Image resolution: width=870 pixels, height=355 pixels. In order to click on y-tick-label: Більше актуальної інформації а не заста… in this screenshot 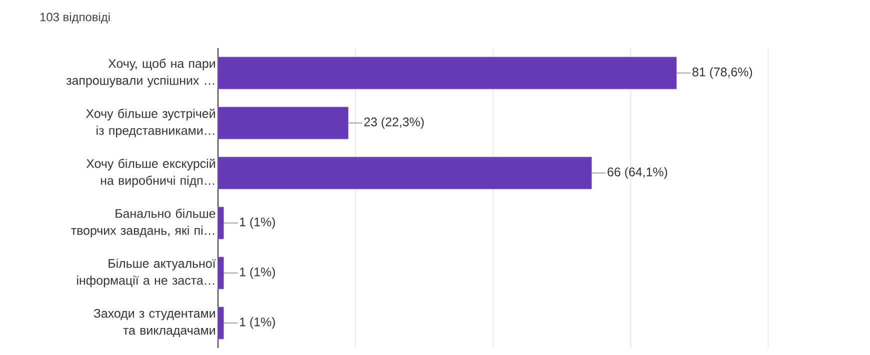, I will do `click(146, 273)`.